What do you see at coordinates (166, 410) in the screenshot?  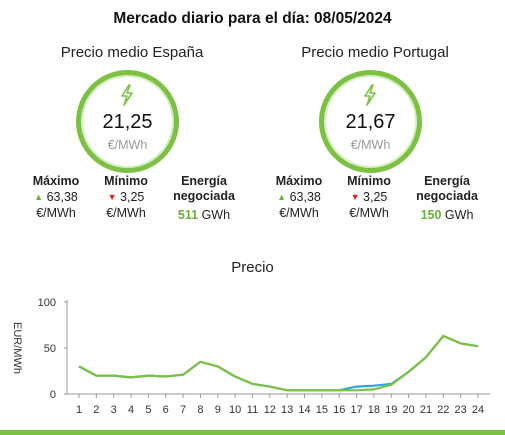 I see `x-tick-label: 6` at bounding box center [166, 410].